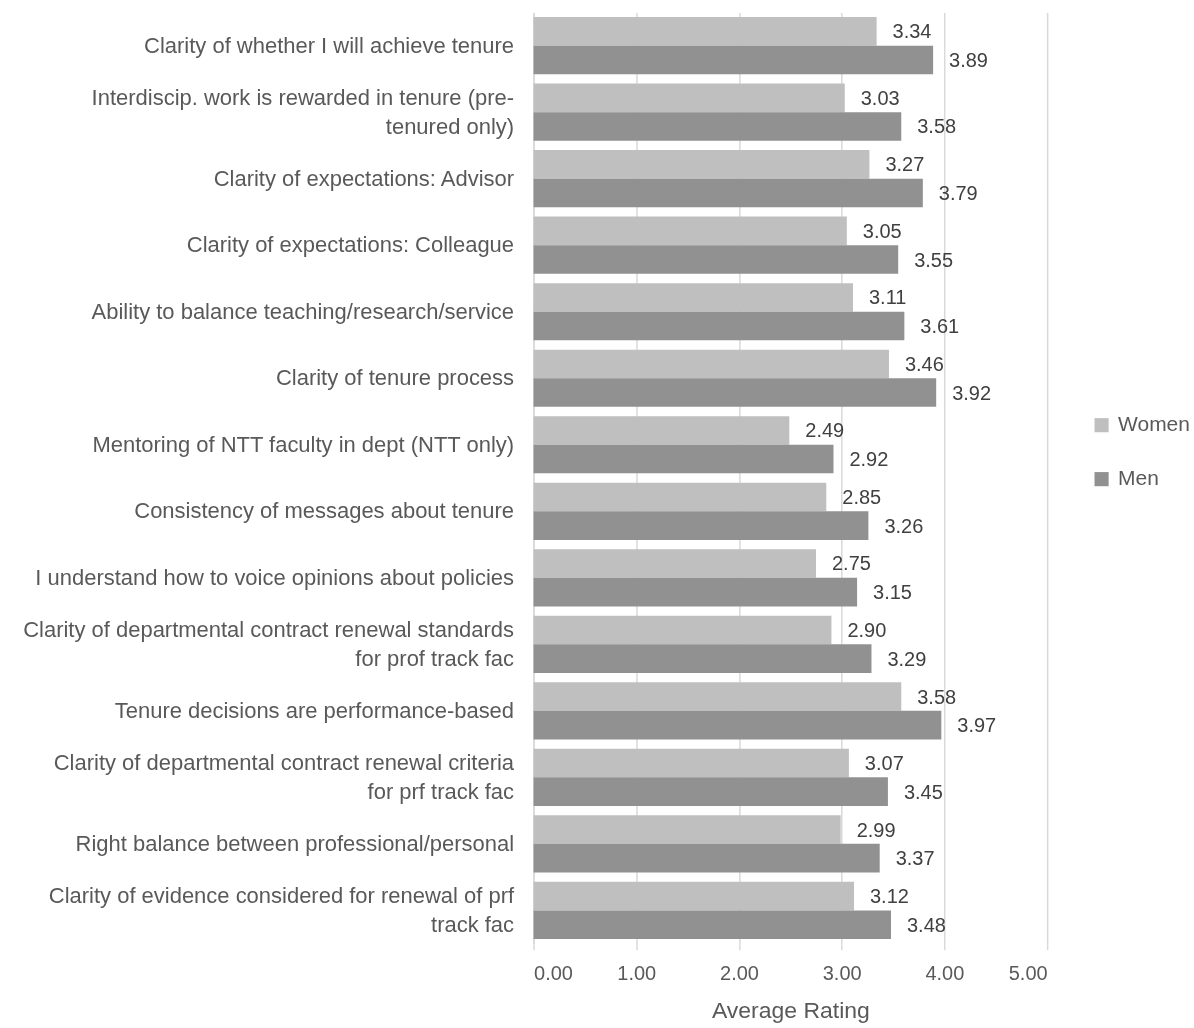 Image resolution: width=1194 pixels, height=1028 pixels. I want to click on y-tick-label: Mentoring of NTT faculty in dept (NTT only), so click(303, 444).